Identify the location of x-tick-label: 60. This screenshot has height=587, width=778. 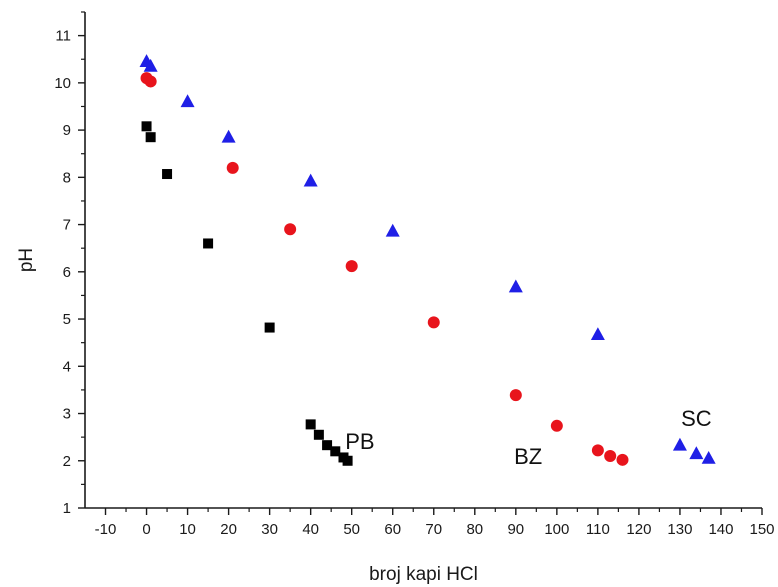
(392, 529).